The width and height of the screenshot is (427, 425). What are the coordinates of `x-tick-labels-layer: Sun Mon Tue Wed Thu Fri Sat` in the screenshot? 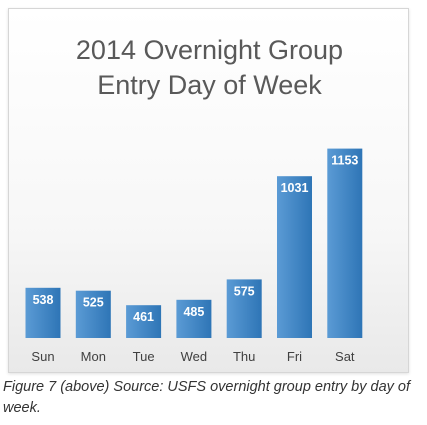 It's located at (193, 356).